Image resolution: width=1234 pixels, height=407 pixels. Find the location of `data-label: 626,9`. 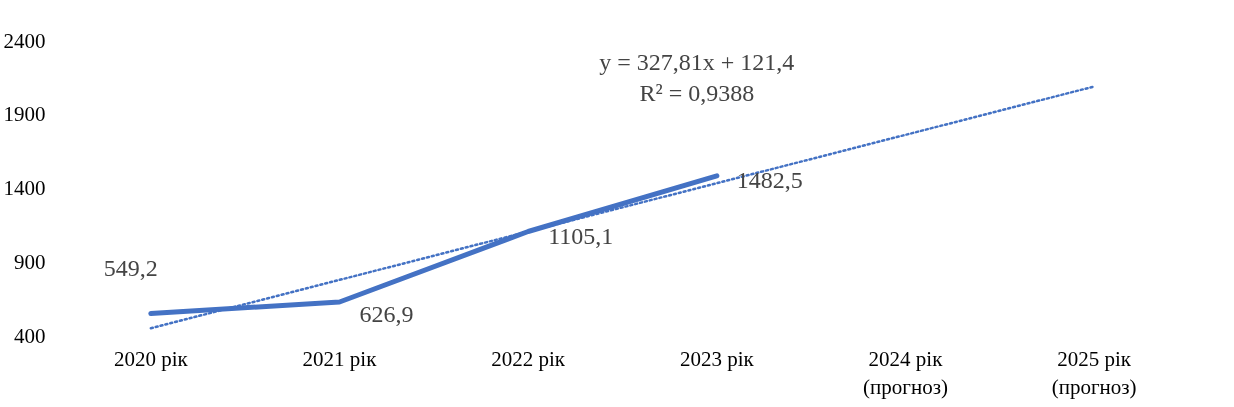

data-label: 626,9 is located at coordinates (386, 313).